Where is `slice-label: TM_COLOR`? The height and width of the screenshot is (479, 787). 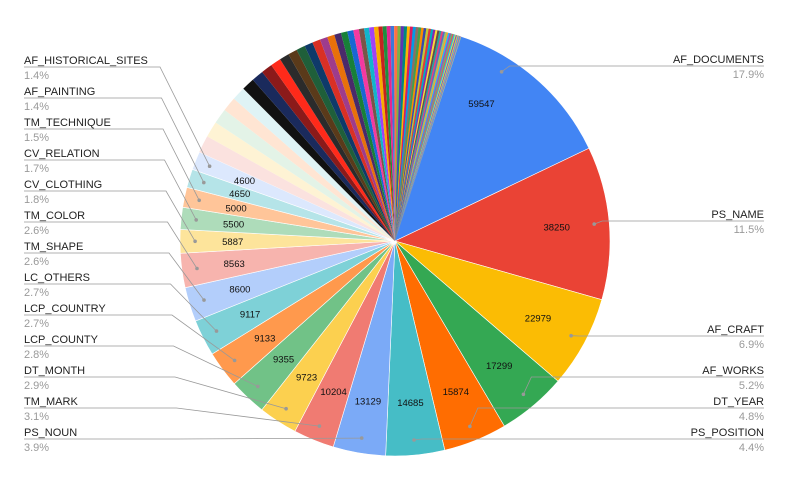
slice-label: TM_COLOR is located at coordinates (54, 216).